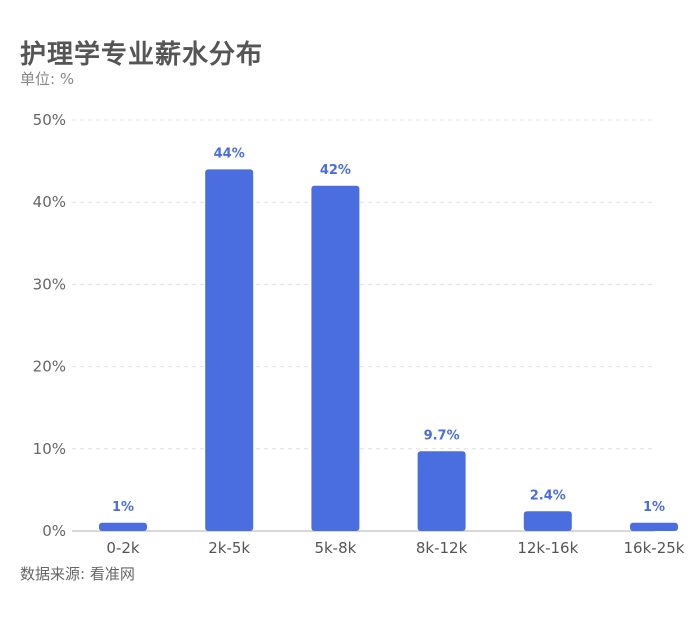  Describe the element at coordinates (229, 548) in the screenshot. I see `x-tick-label: 2k-5k` at that location.